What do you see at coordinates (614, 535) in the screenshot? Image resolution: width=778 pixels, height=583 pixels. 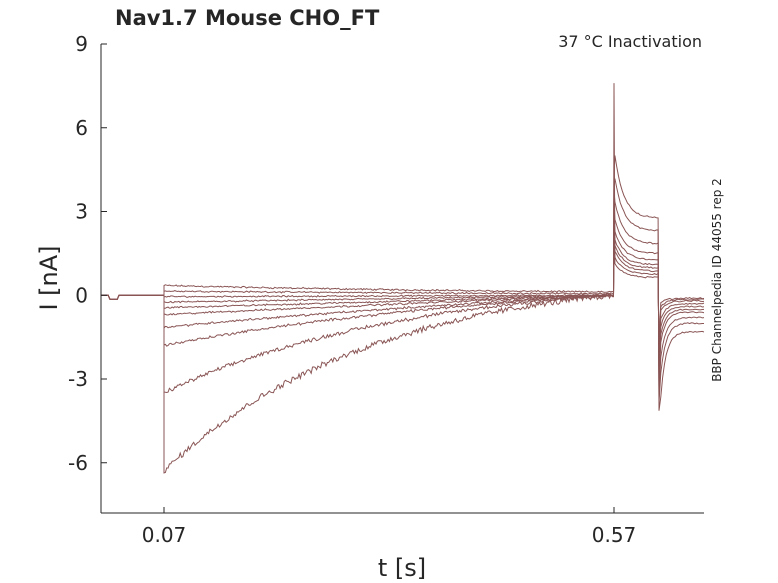 I see `x-tick-label: 0.57` at bounding box center [614, 535].